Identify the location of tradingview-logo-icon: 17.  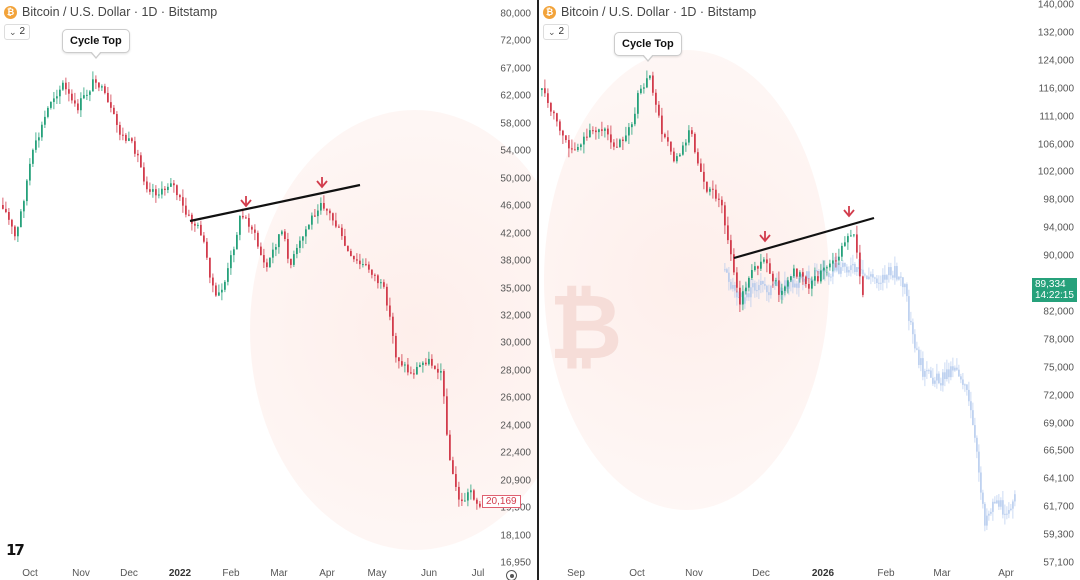
(15, 550).